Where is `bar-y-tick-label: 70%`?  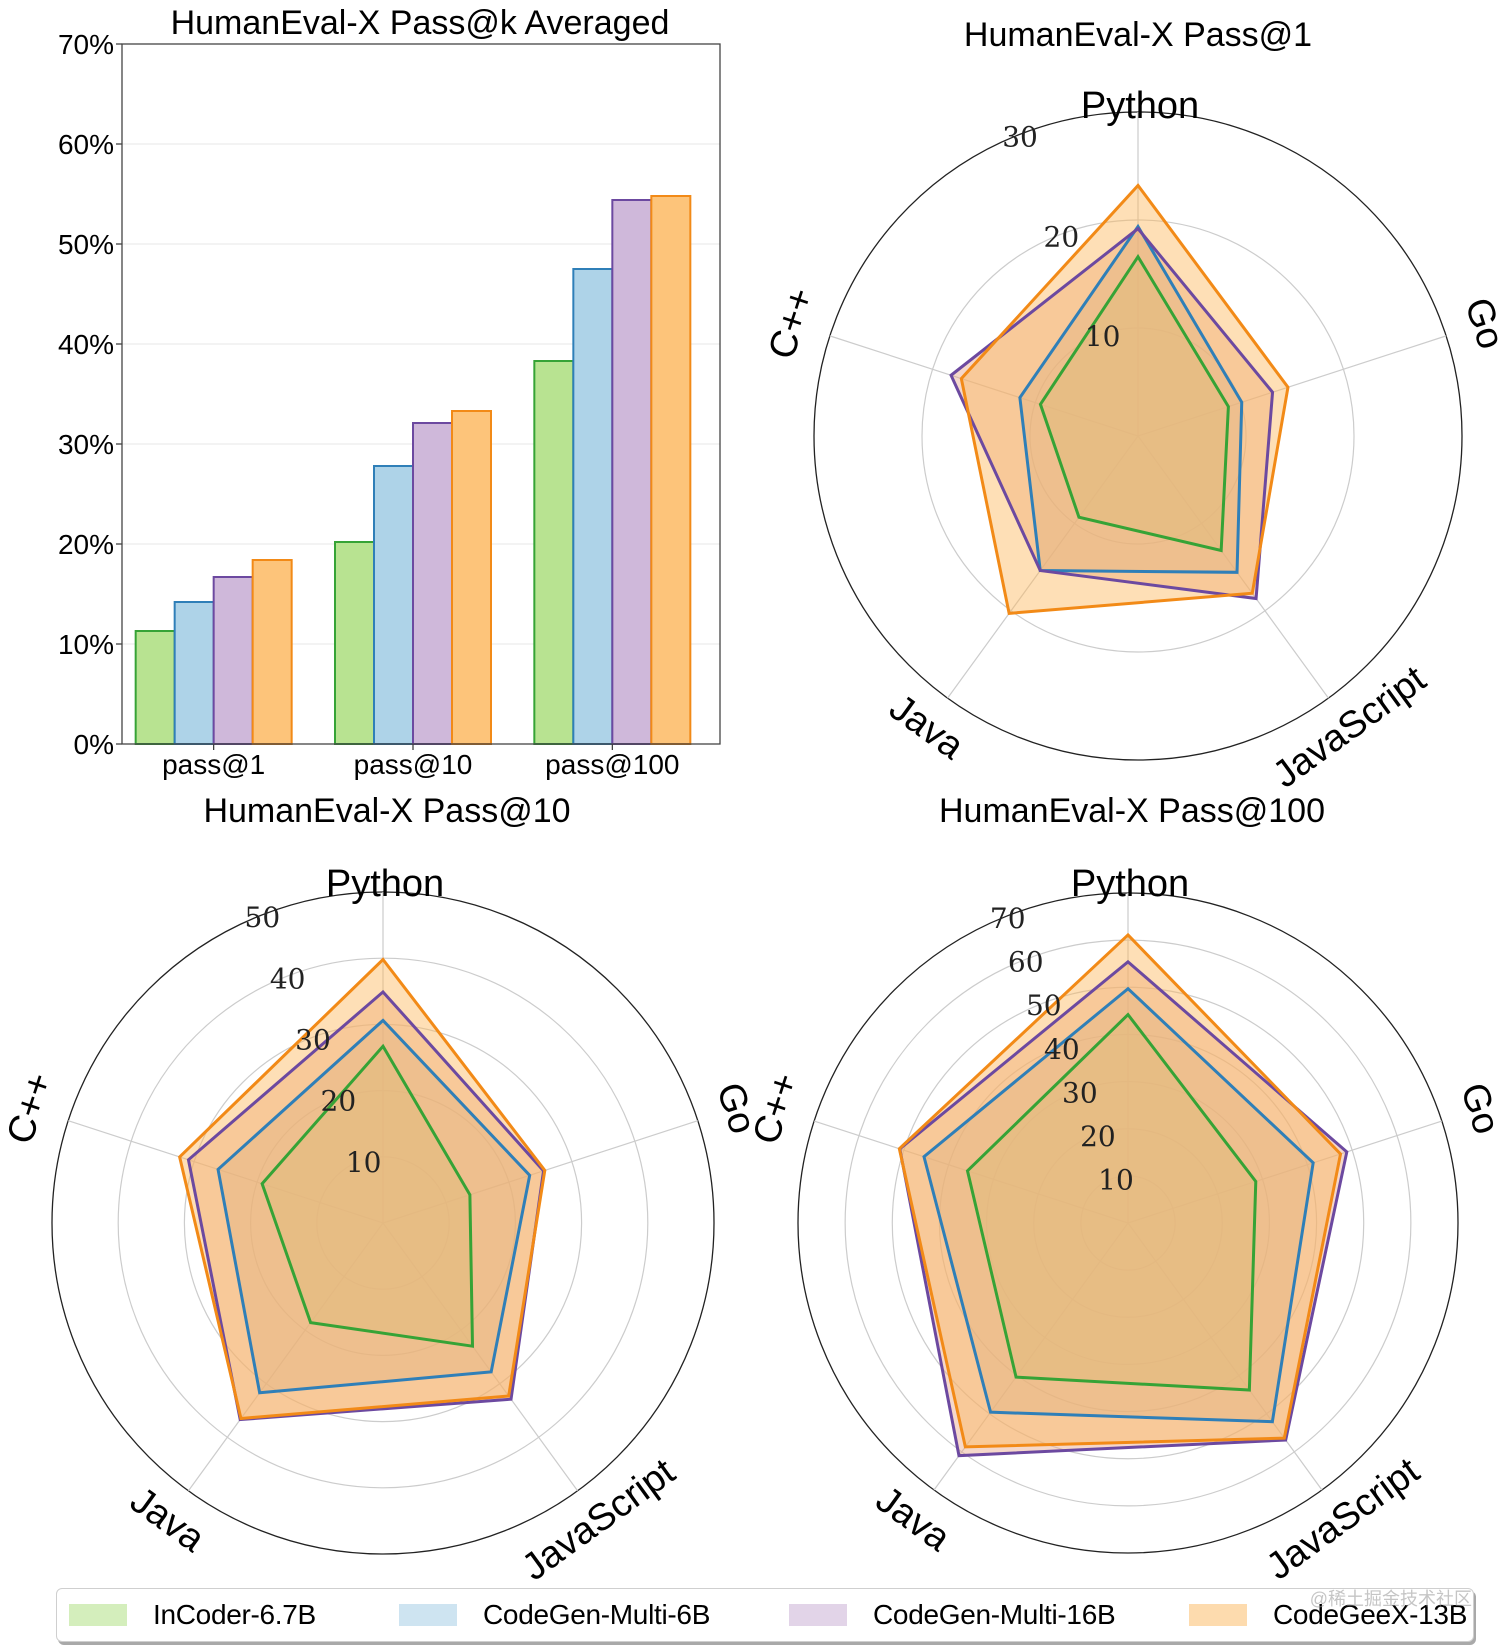 bar-y-tick-label: 70% is located at coordinates (86, 44).